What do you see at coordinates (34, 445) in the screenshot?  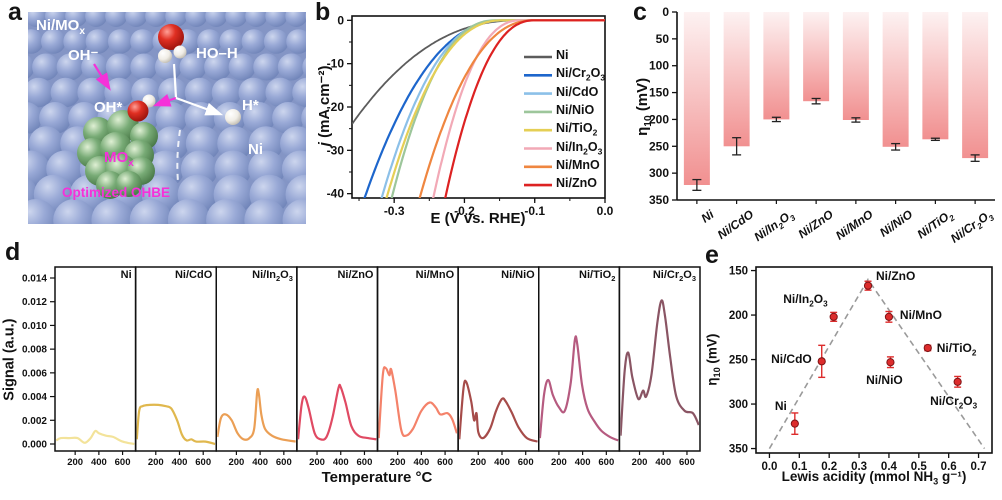 I see `y-tick-label: 0.000` at bounding box center [34, 445].